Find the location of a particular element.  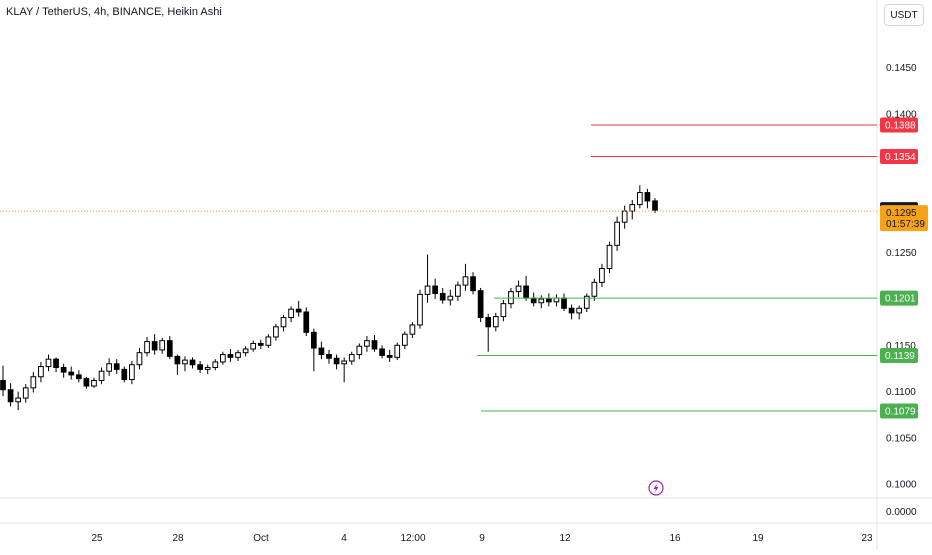

y-tick-label: 0.1400 is located at coordinates (901, 114).